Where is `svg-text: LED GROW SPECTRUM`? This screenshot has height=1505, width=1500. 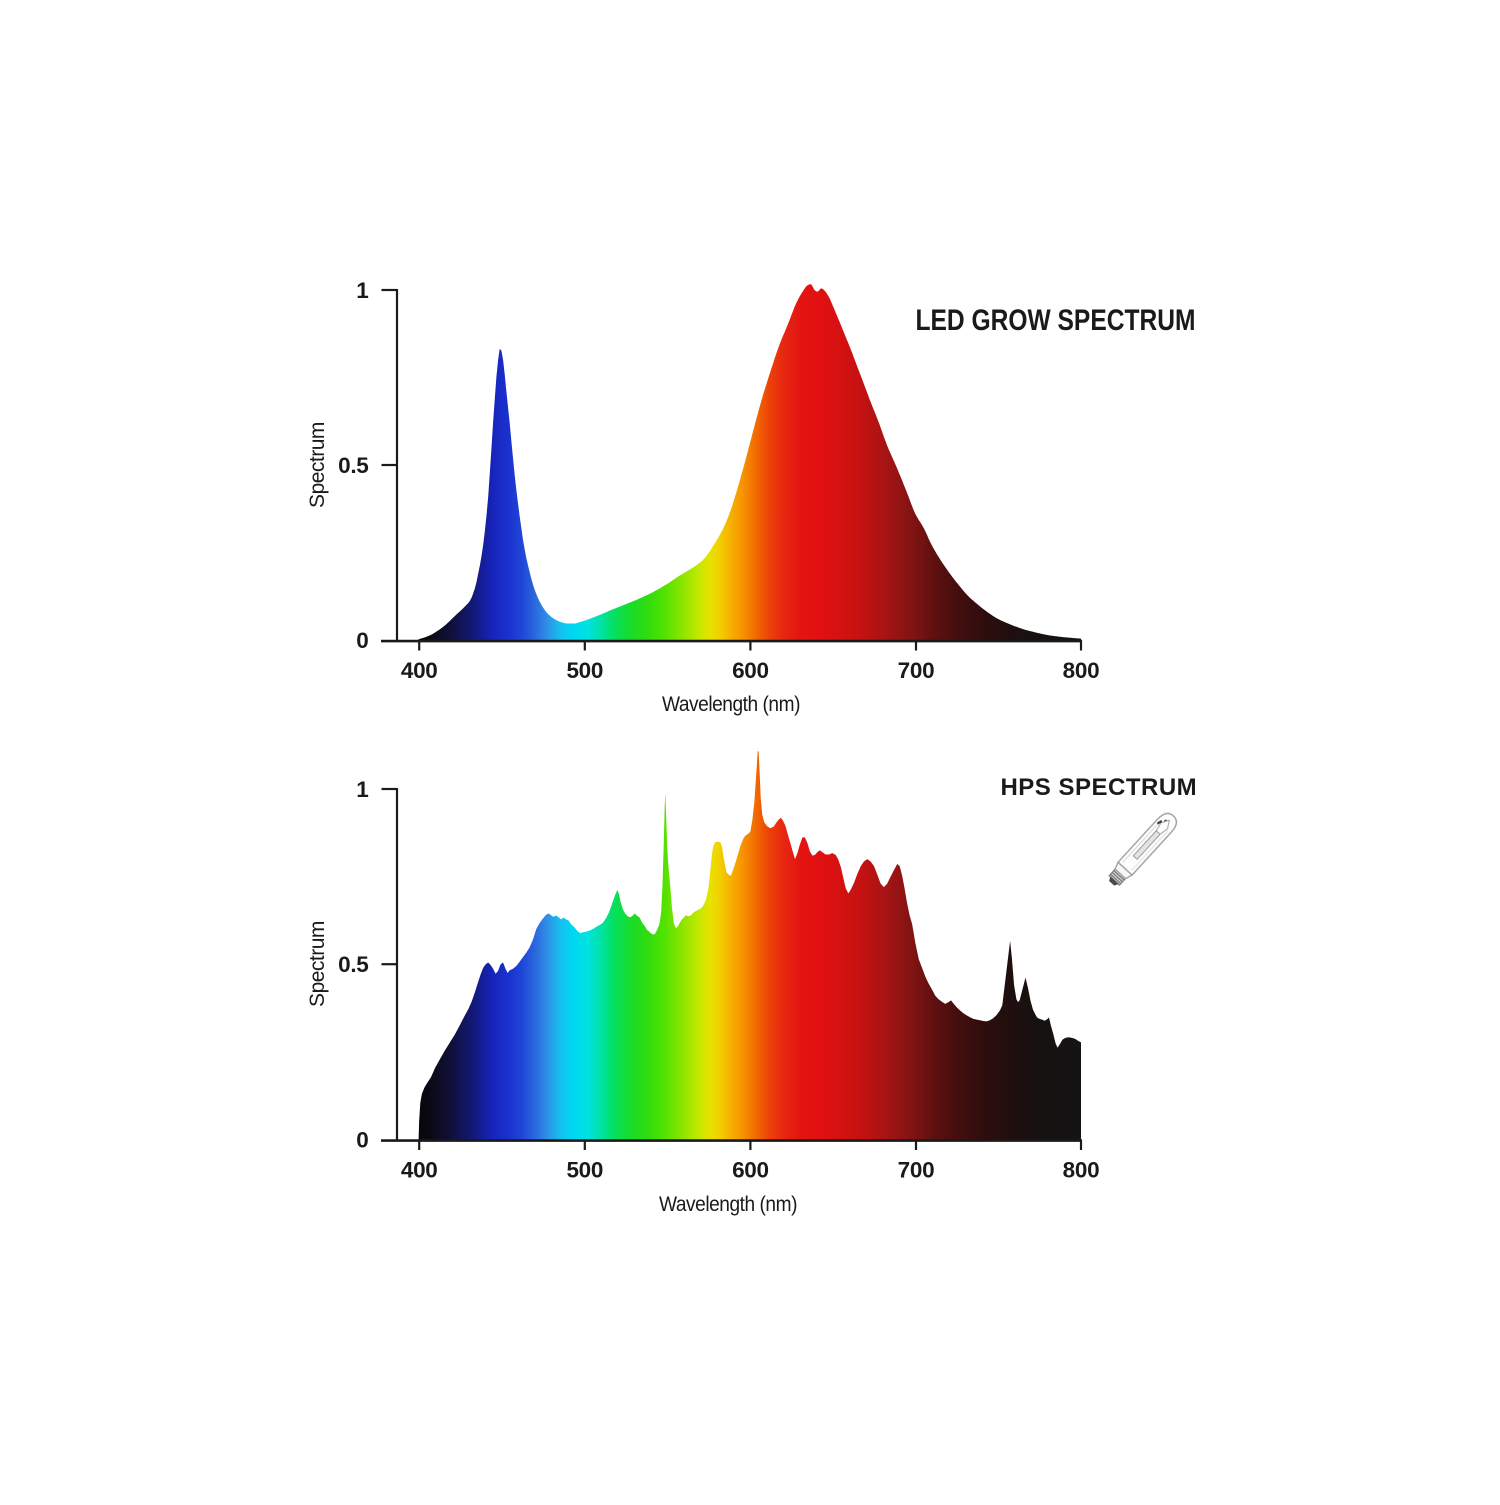
svg-text: LED GROW SPECTRUM is located at coordinates (1056, 320).